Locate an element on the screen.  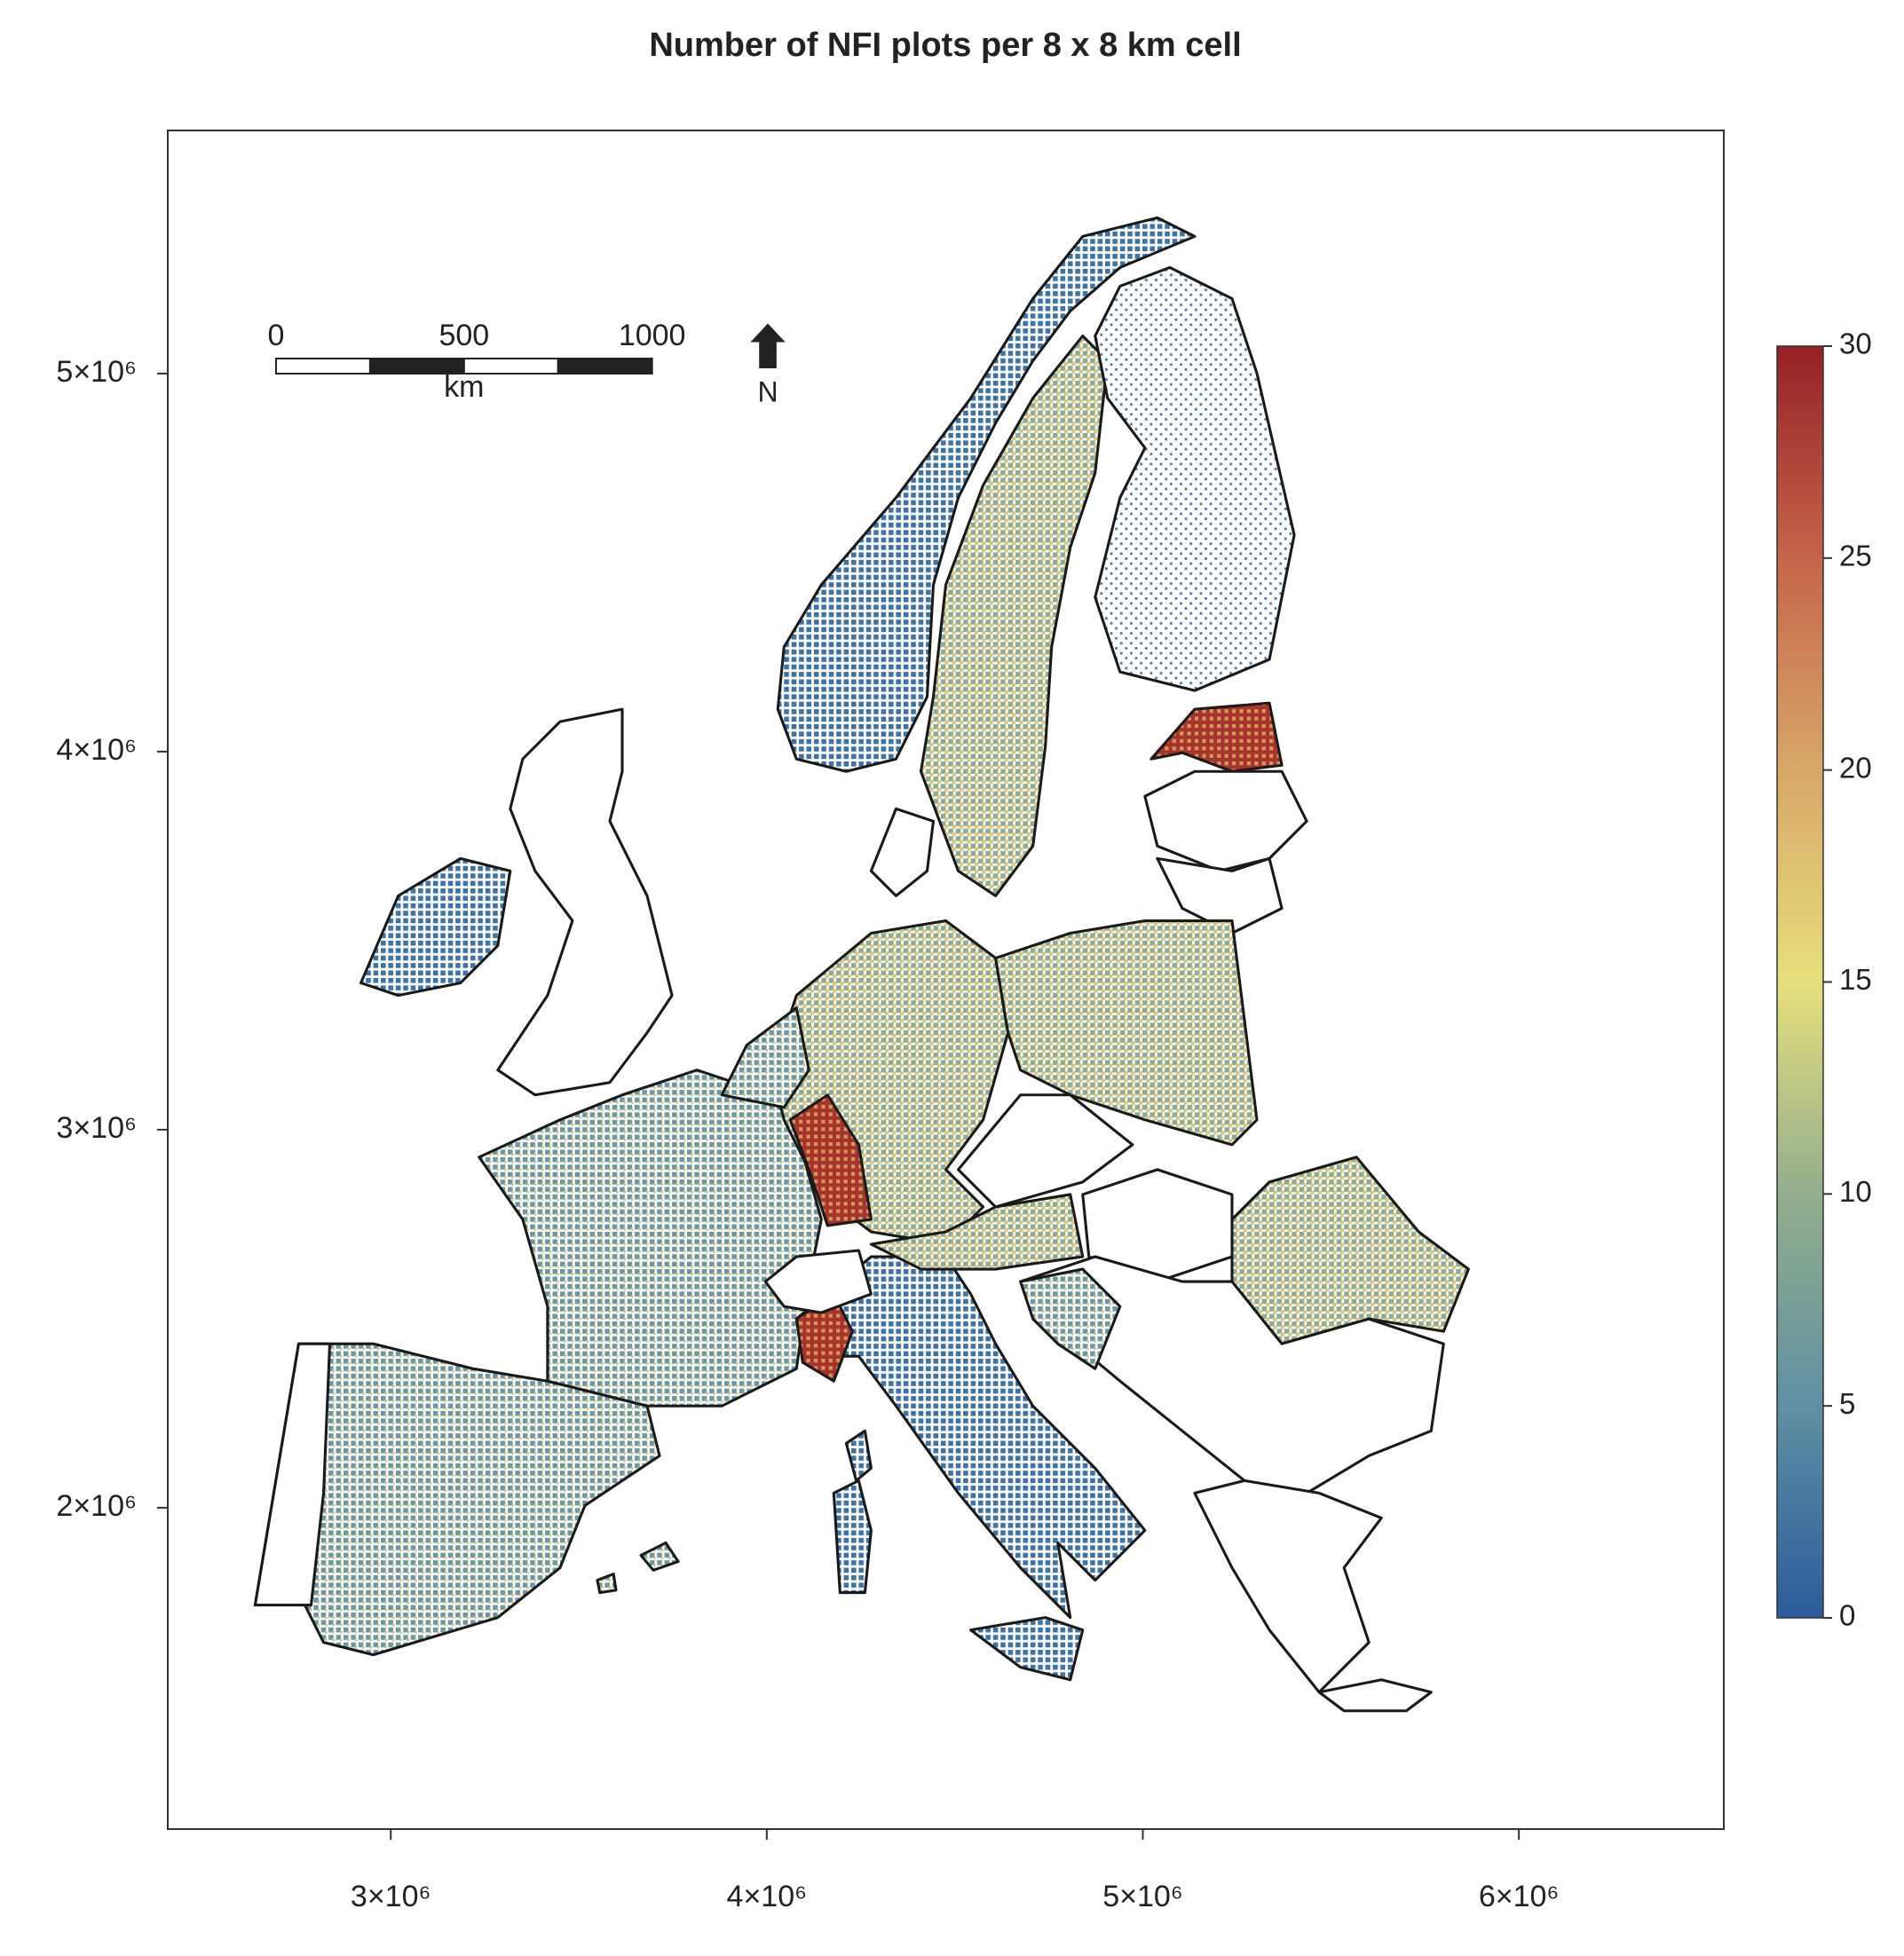
region-estonia is located at coordinates (1217, 737).